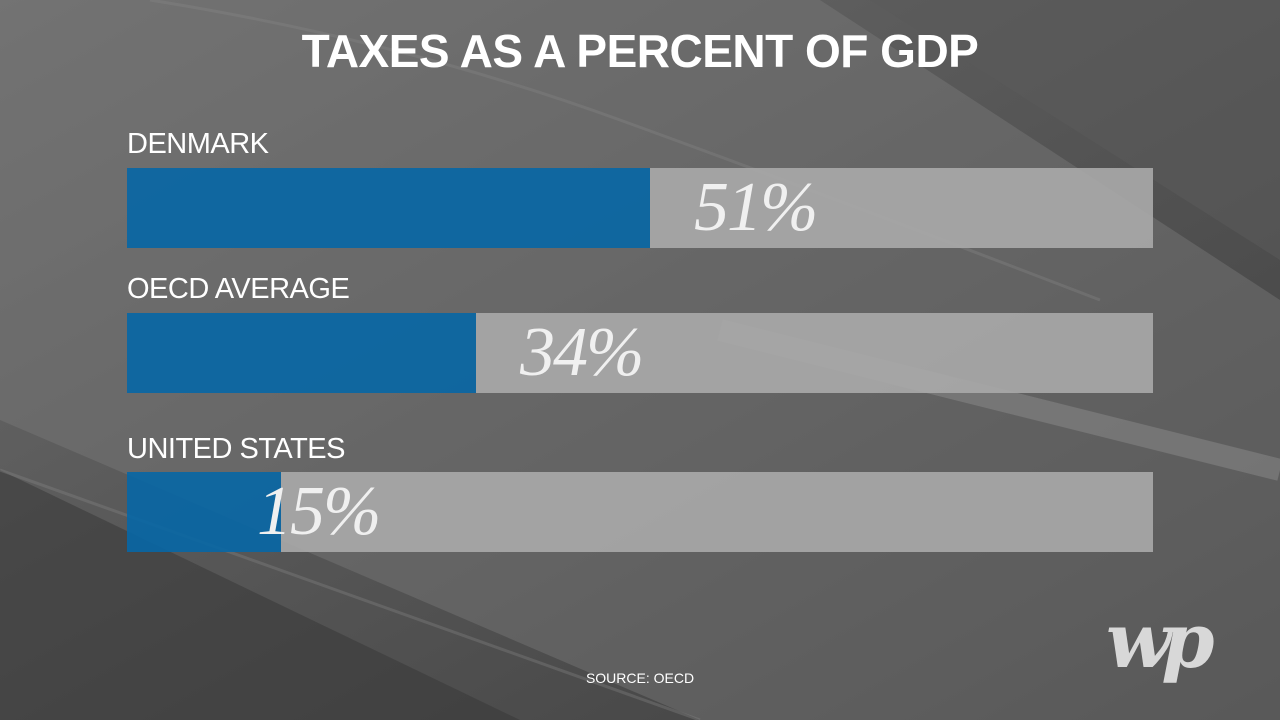 The height and width of the screenshot is (720, 1280). Describe the element at coordinates (388, 208) in the screenshot. I see `bar-denmark` at that location.